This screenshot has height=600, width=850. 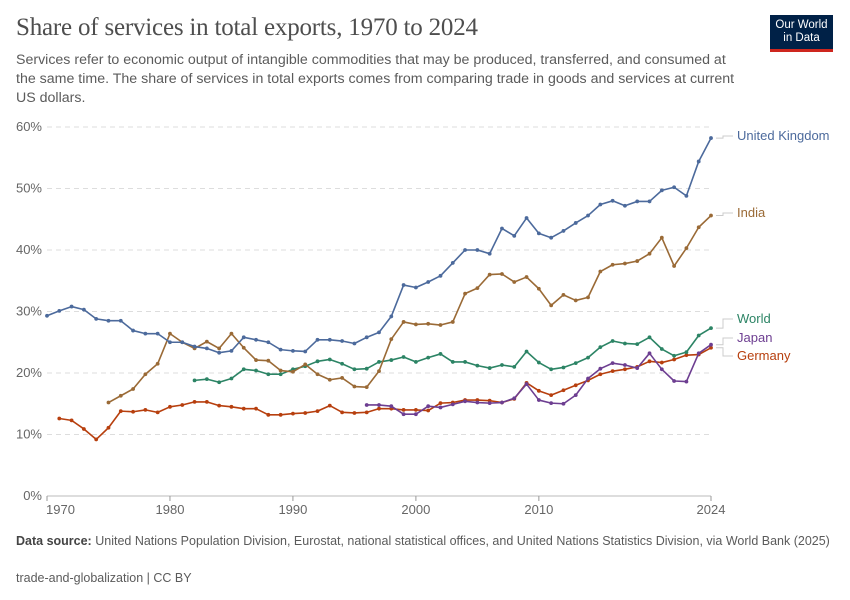 I want to click on y-axis: 0% 10% 20% 30% 40% 50% 60%, so click(x=29, y=311).